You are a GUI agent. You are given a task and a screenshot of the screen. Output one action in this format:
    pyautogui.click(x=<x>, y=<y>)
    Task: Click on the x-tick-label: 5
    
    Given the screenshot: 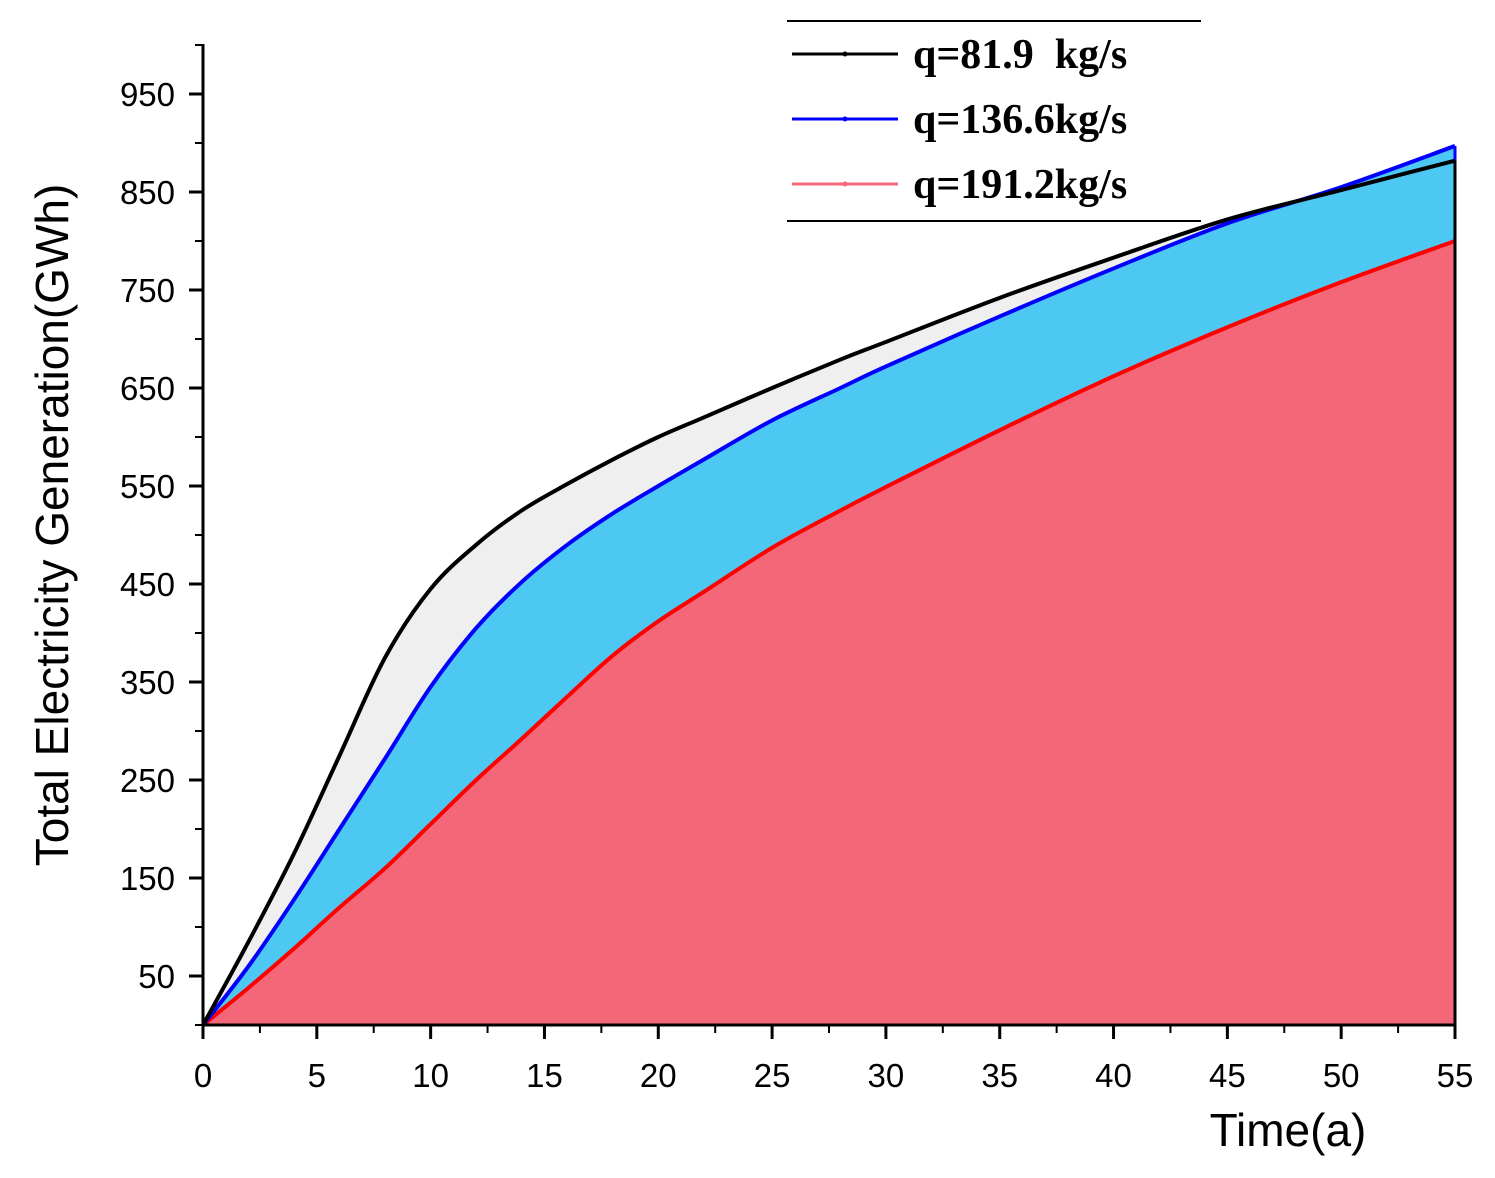 What is the action you would take?
    pyautogui.click(x=317, y=1075)
    